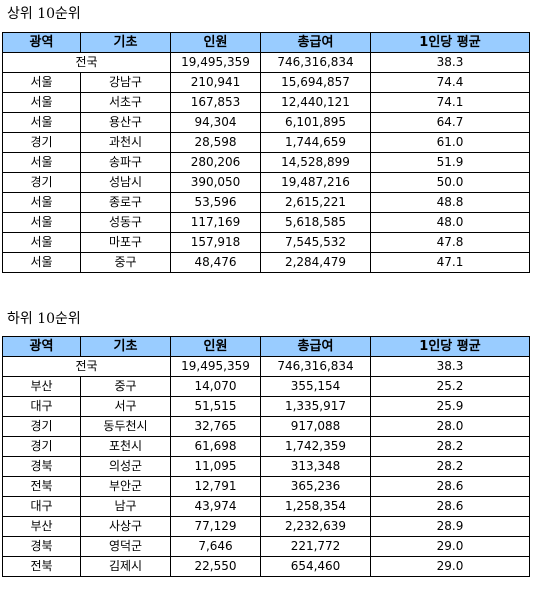 The image size is (540, 594). Describe the element at coordinates (125, 82) in the screenshot. I see `cell-district: 강남구` at that location.